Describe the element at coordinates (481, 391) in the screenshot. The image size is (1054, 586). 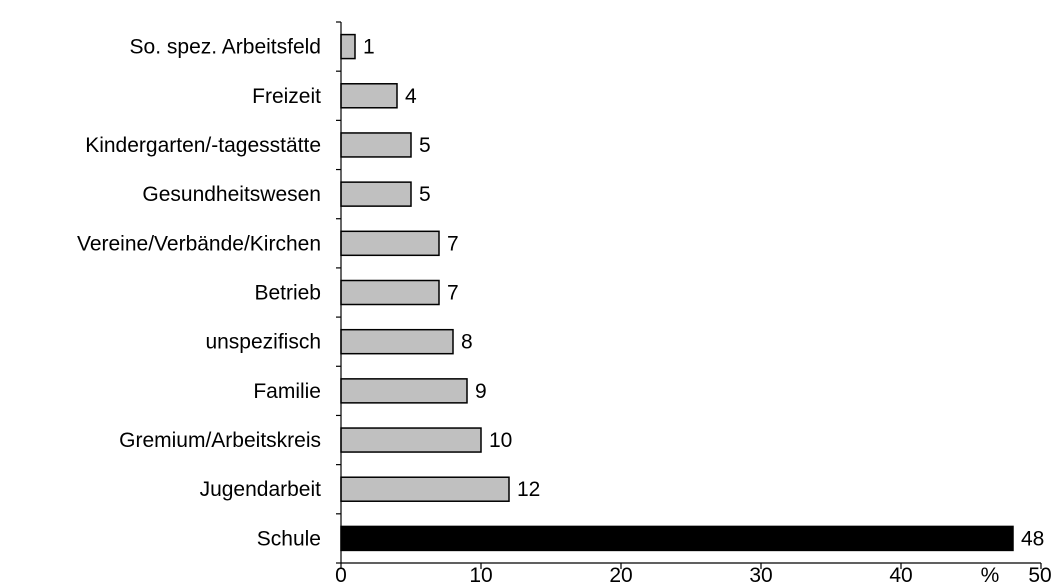
I see `value-label-familie: 9` at that location.